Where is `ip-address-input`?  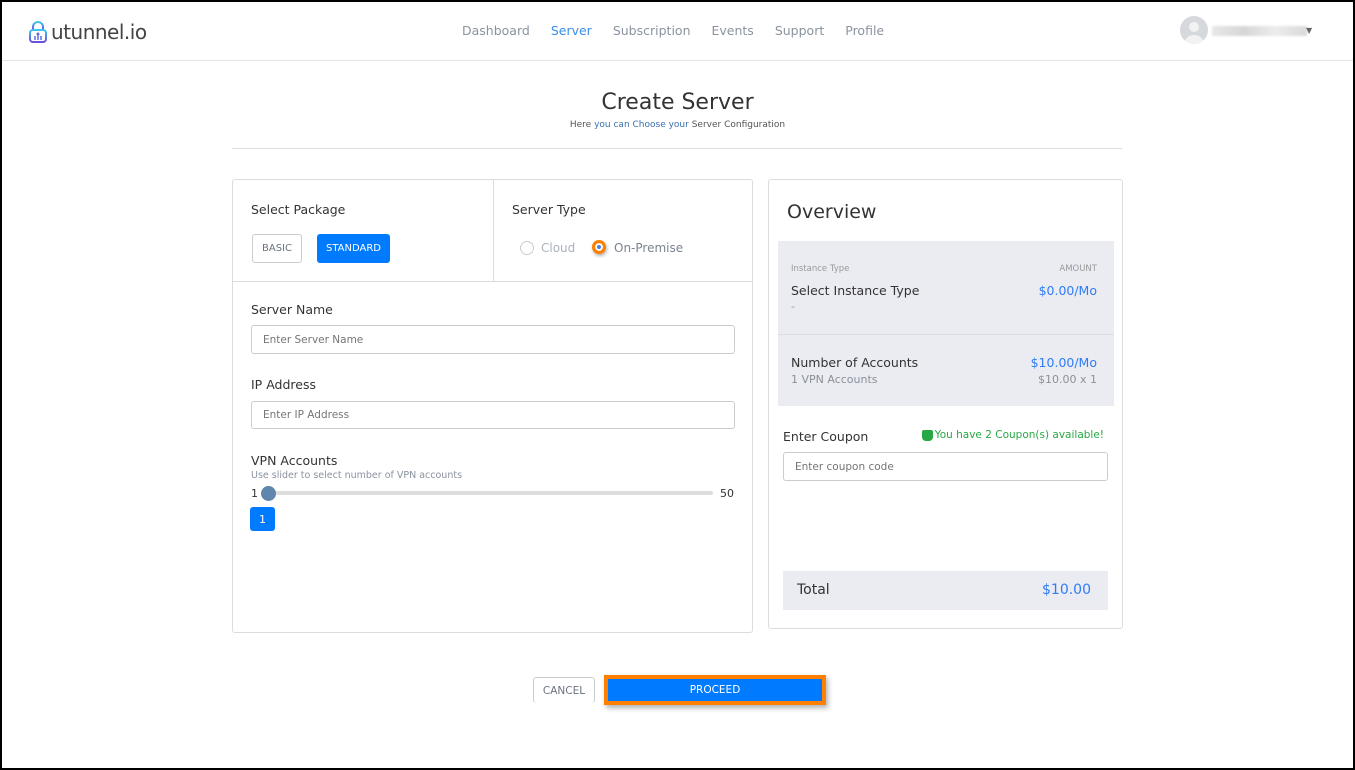 ip-address-input is located at coordinates (493, 415).